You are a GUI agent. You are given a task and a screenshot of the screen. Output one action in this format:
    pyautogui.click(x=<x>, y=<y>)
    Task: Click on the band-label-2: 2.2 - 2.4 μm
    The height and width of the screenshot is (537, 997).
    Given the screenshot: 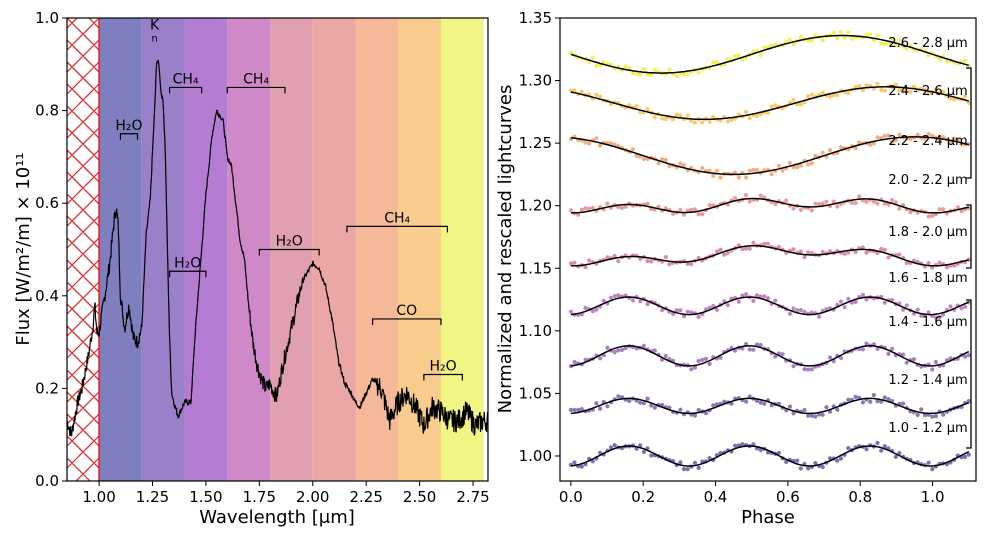 What is the action you would take?
    pyautogui.click(x=927, y=141)
    